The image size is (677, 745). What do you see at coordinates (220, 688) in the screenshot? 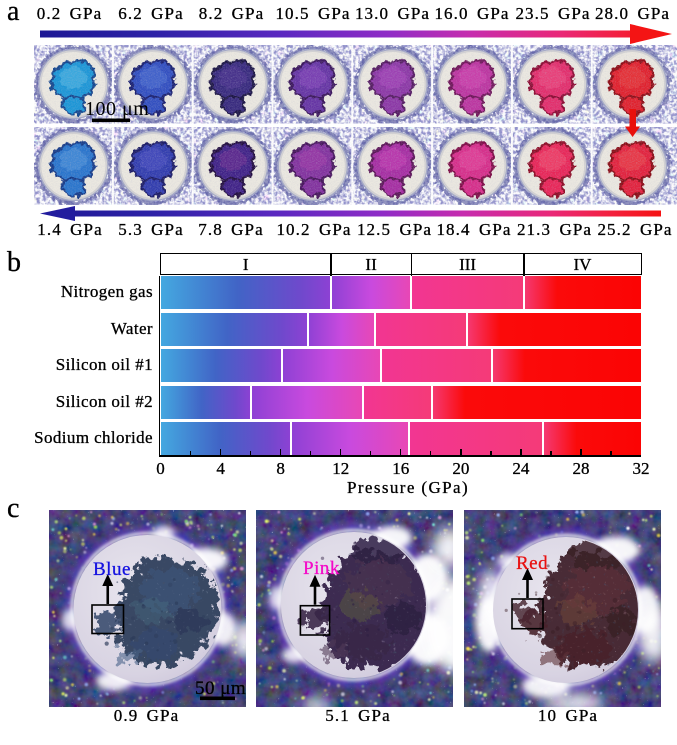
I see `svg-text: 50 μm` at bounding box center [220, 688].